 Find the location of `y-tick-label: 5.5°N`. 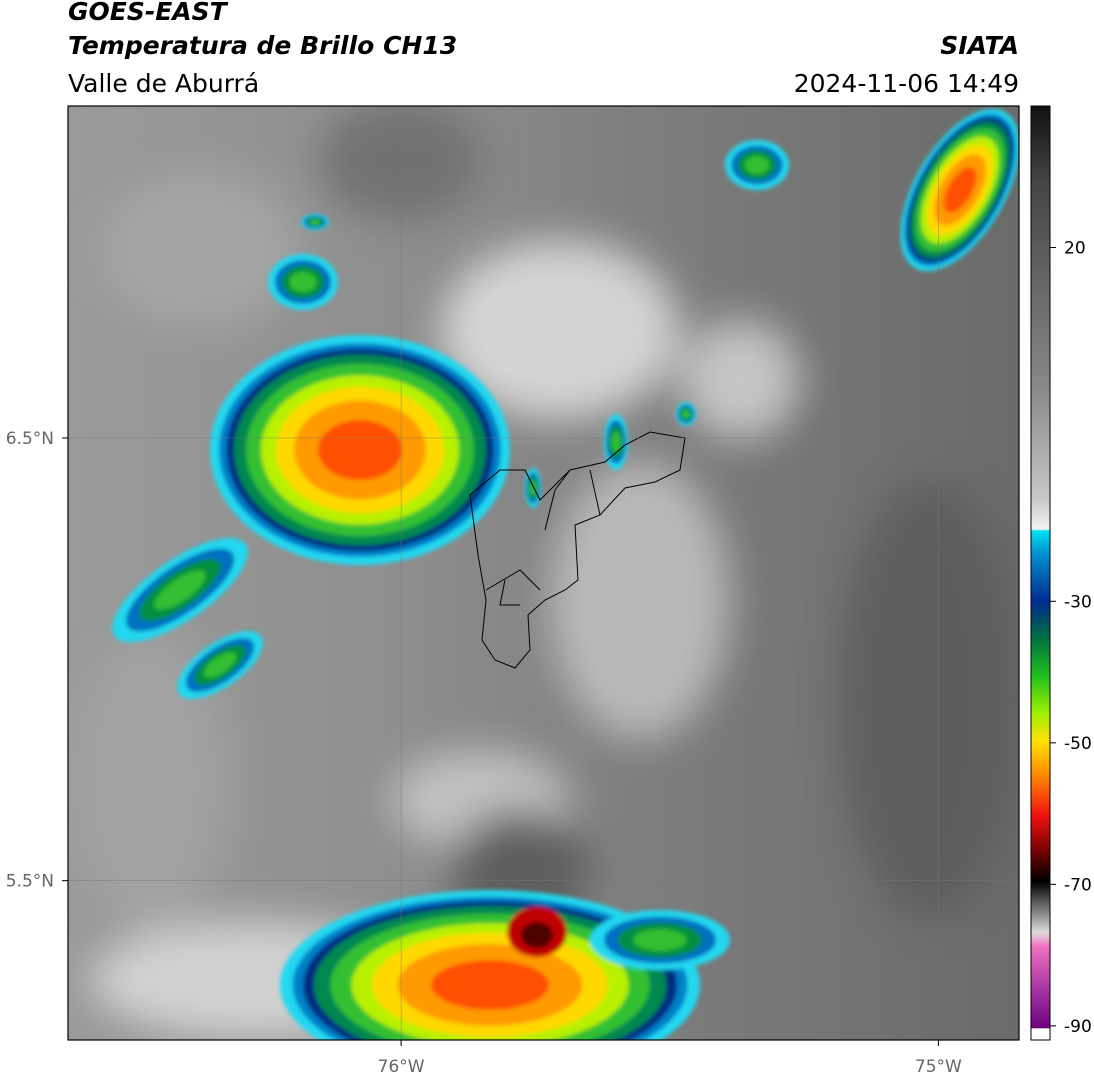

y-tick-label: 5.5°N is located at coordinates (30, 882).